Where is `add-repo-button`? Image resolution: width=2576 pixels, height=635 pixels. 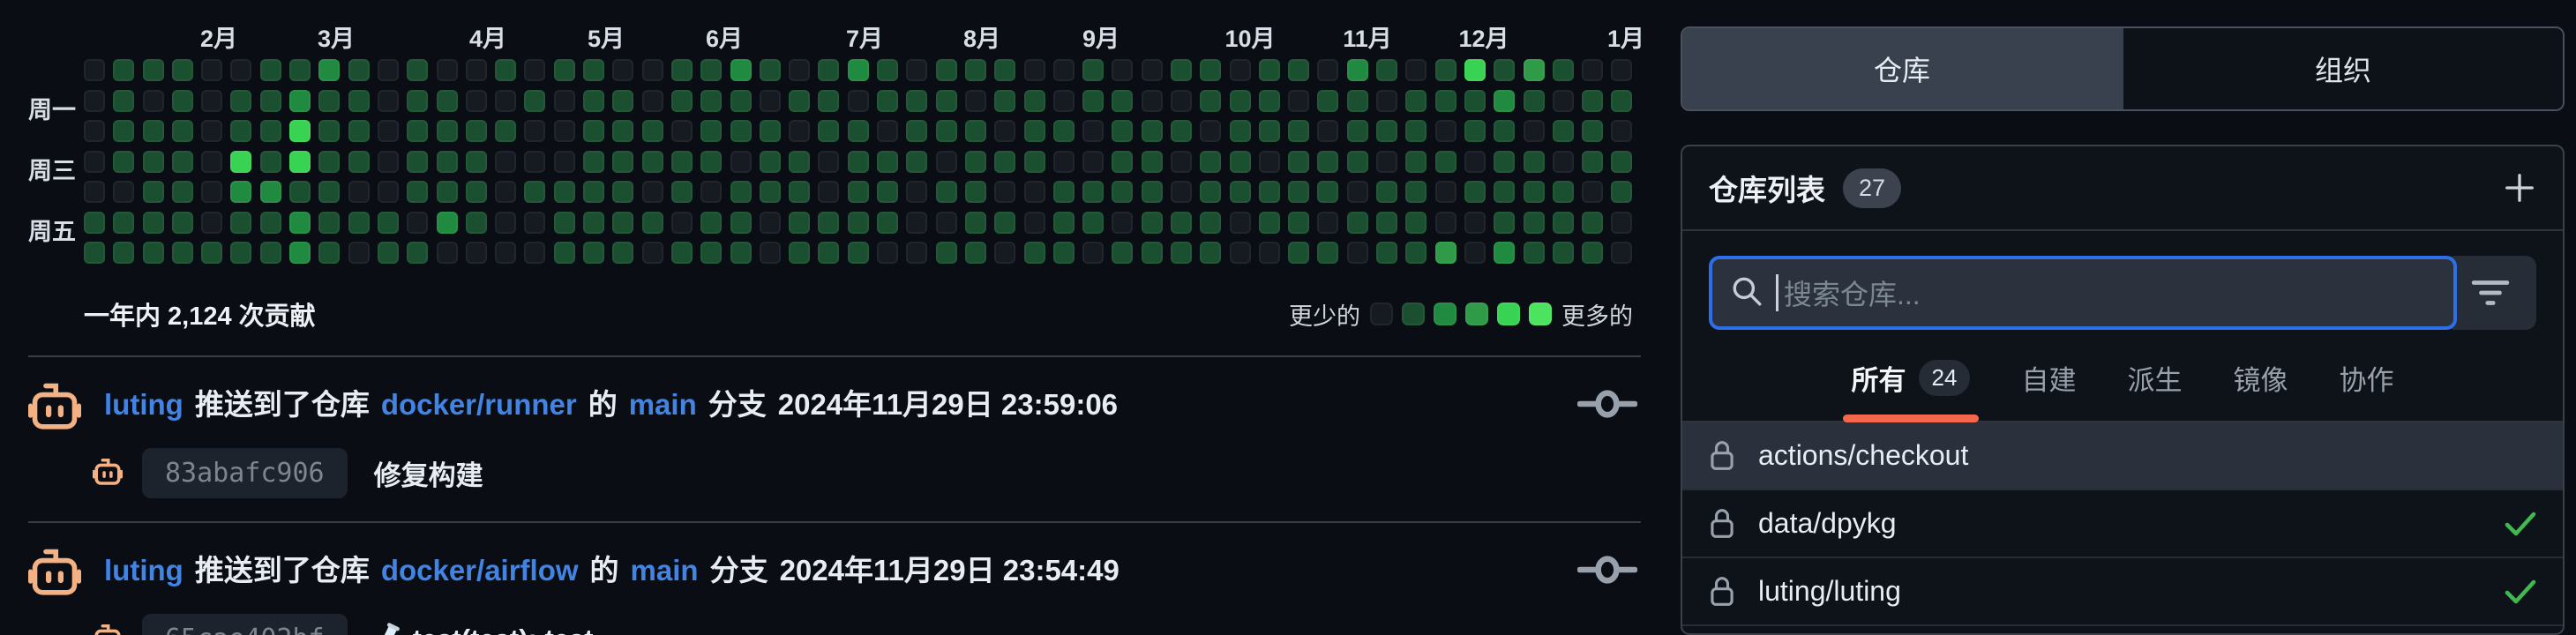
add-repo-button is located at coordinates (2520, 188).